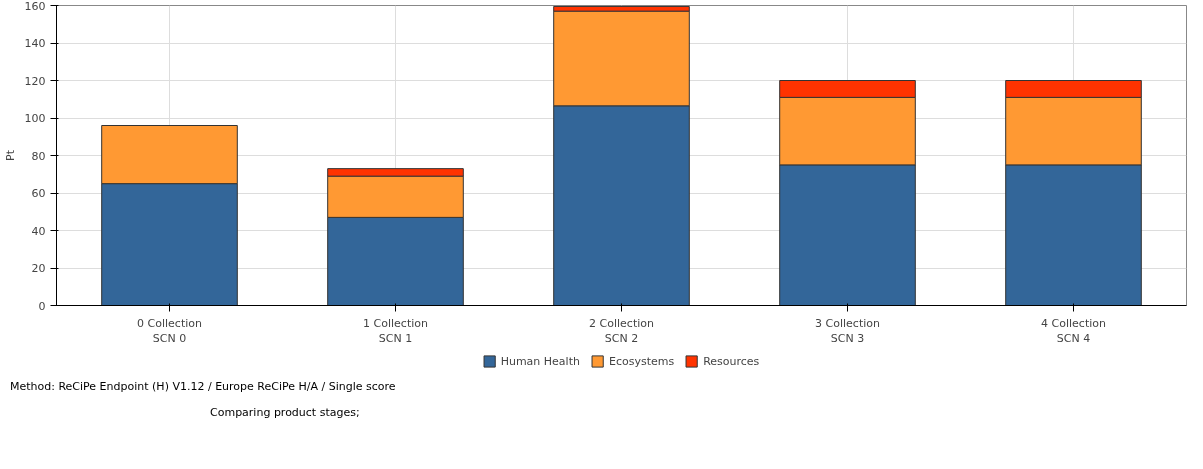 Image resolution: width=1203 pixels, height=469 pixels. I want to click on x-tick-label: 3 Collection SCN 3, so click(847, 331).